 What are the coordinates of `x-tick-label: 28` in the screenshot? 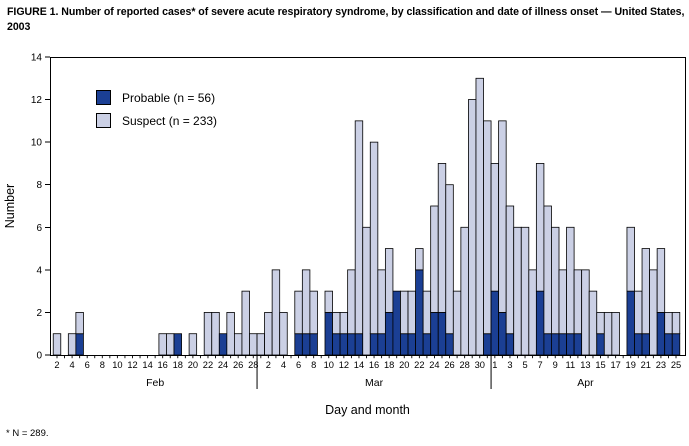 It's located at (464, 365).